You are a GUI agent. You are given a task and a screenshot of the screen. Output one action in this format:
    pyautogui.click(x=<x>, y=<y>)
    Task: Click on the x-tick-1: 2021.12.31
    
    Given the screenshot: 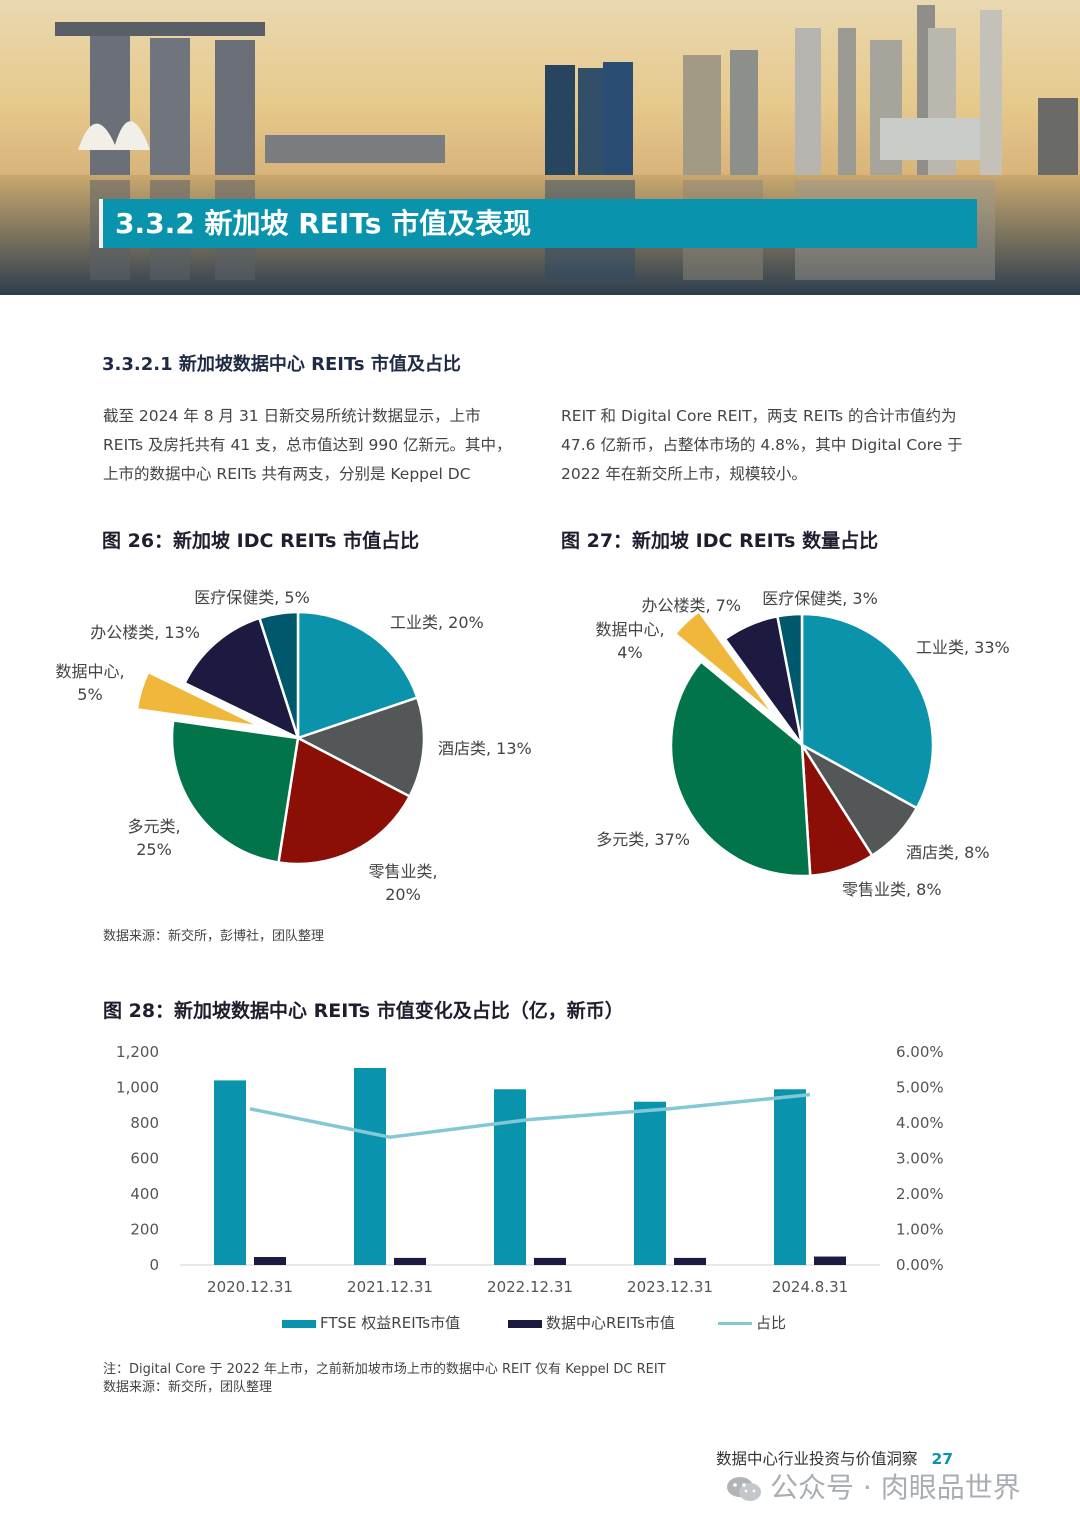 What is the action you would take?
    pyautogui.click(x=390, y=1287)
    